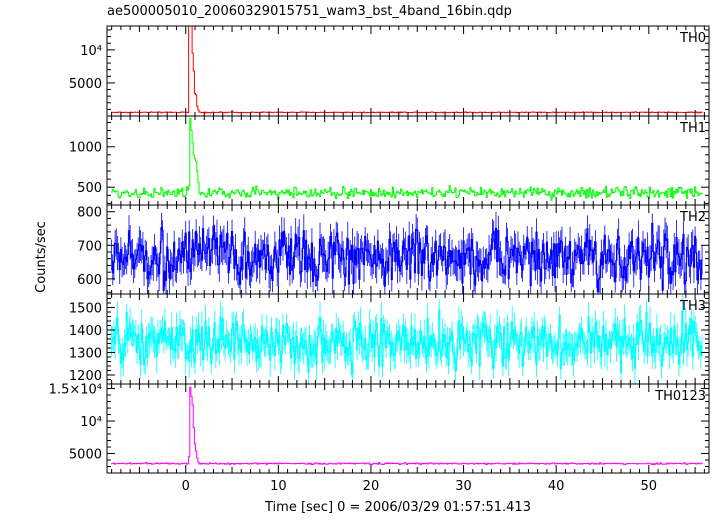  Describe the element at coordinates (85, 309) in the screenshot. I see `y-tick-label: 1500` at that location.